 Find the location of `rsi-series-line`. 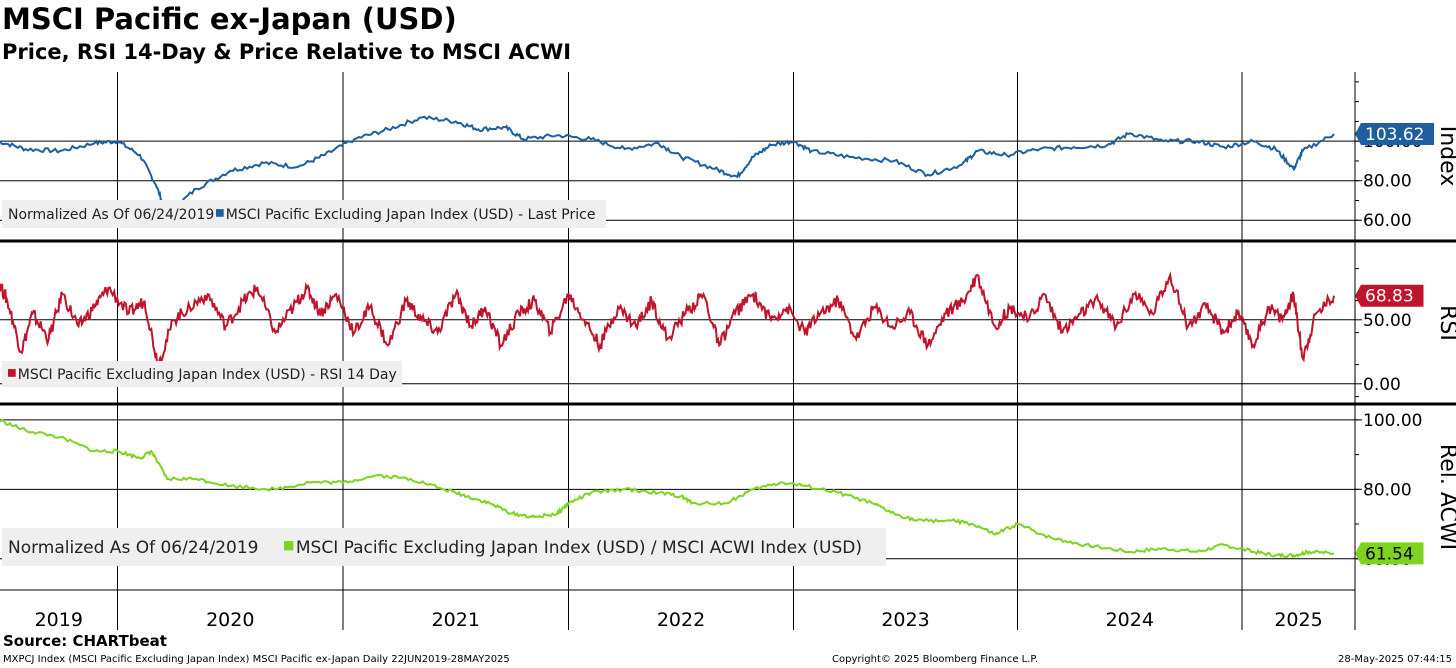

rsi-series-line is located at coordinates (667, 320).